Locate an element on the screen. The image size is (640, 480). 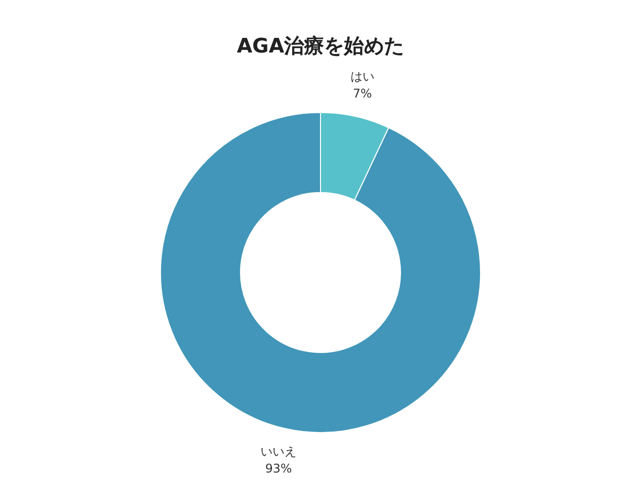
chart-title: AGA治療を始めた is located at coordinates (320, 45).